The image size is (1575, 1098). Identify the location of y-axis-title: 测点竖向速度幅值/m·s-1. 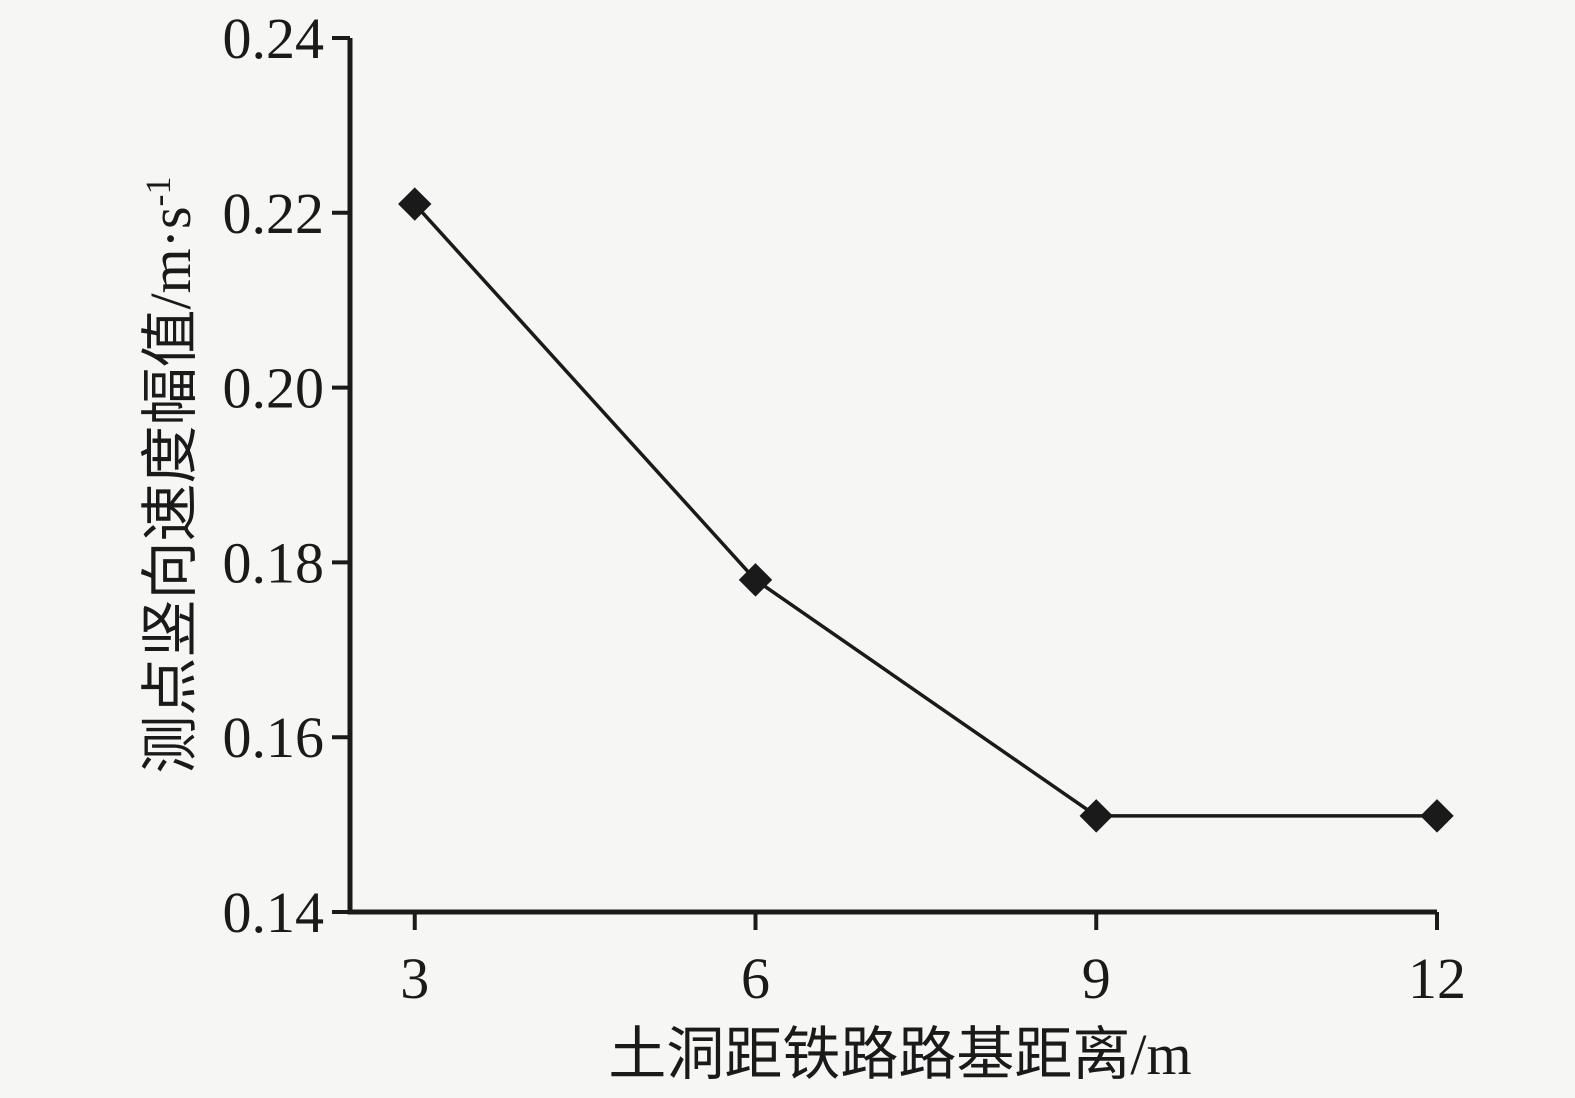
(170, 474).